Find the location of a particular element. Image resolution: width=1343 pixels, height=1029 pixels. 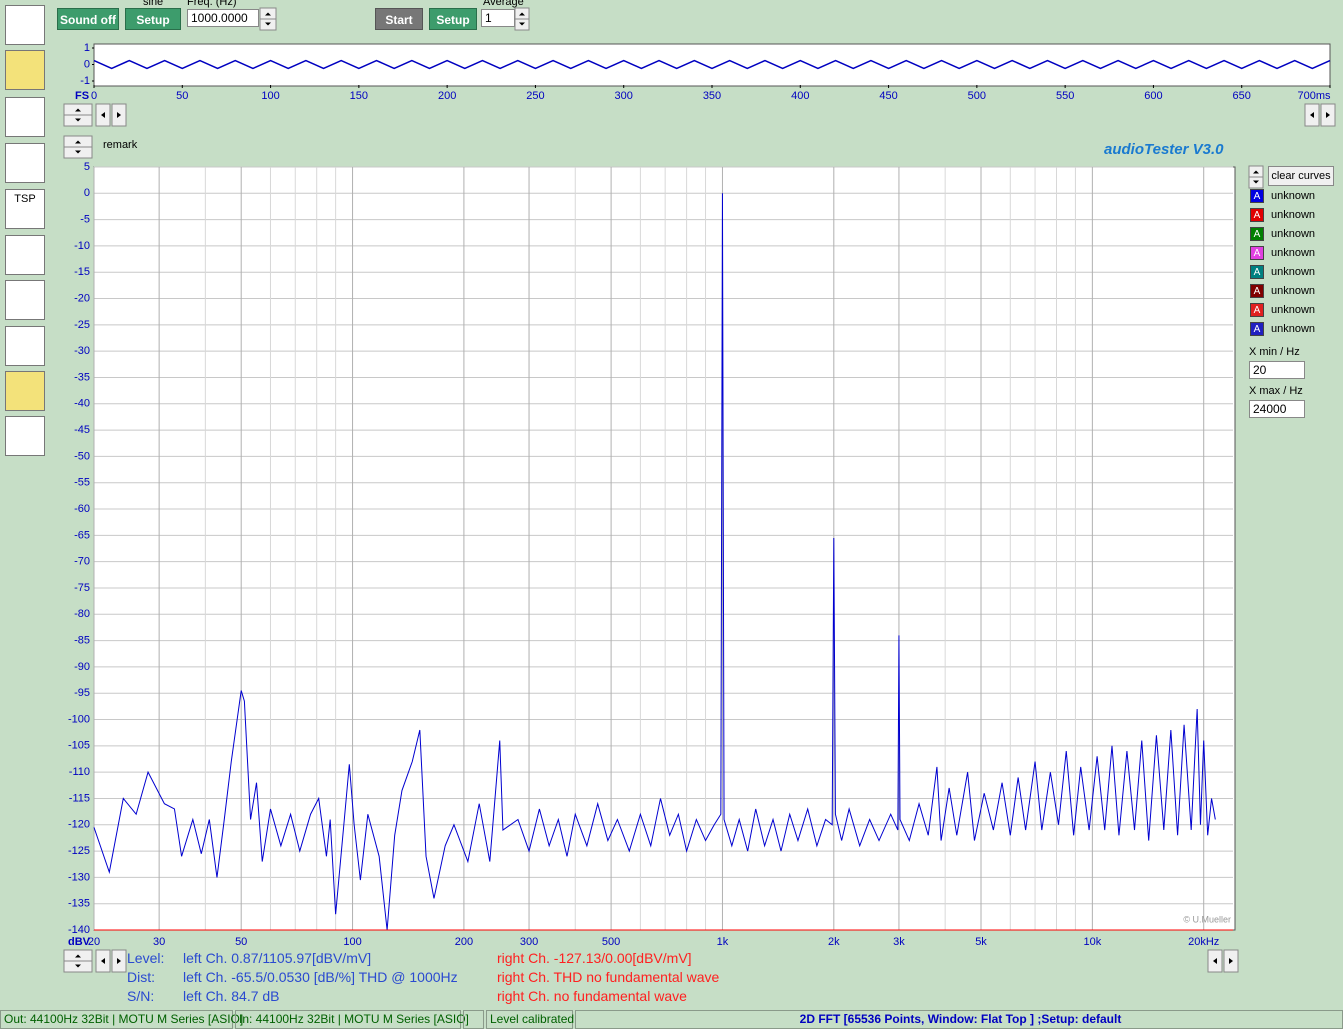

y-axis-label: dBV is located at coordinates (79, 942).